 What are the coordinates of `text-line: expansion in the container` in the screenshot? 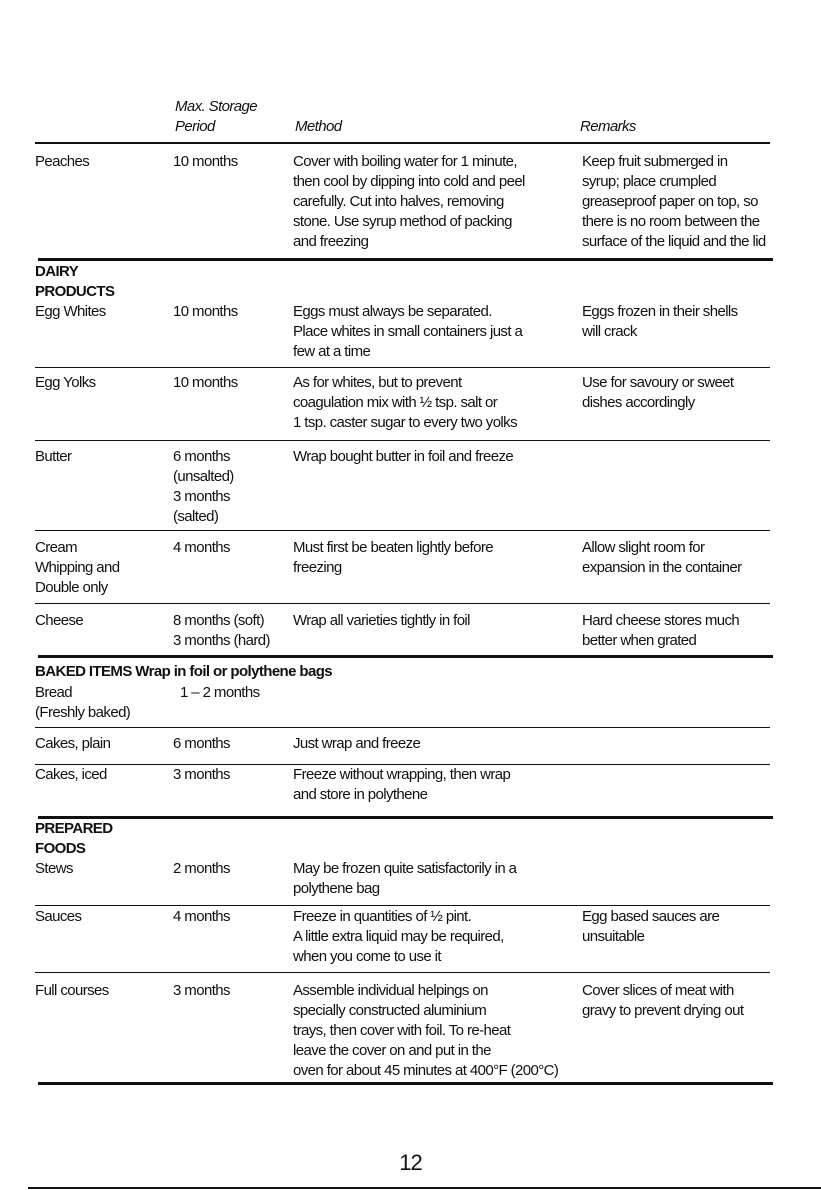 It's located at (662, 567).